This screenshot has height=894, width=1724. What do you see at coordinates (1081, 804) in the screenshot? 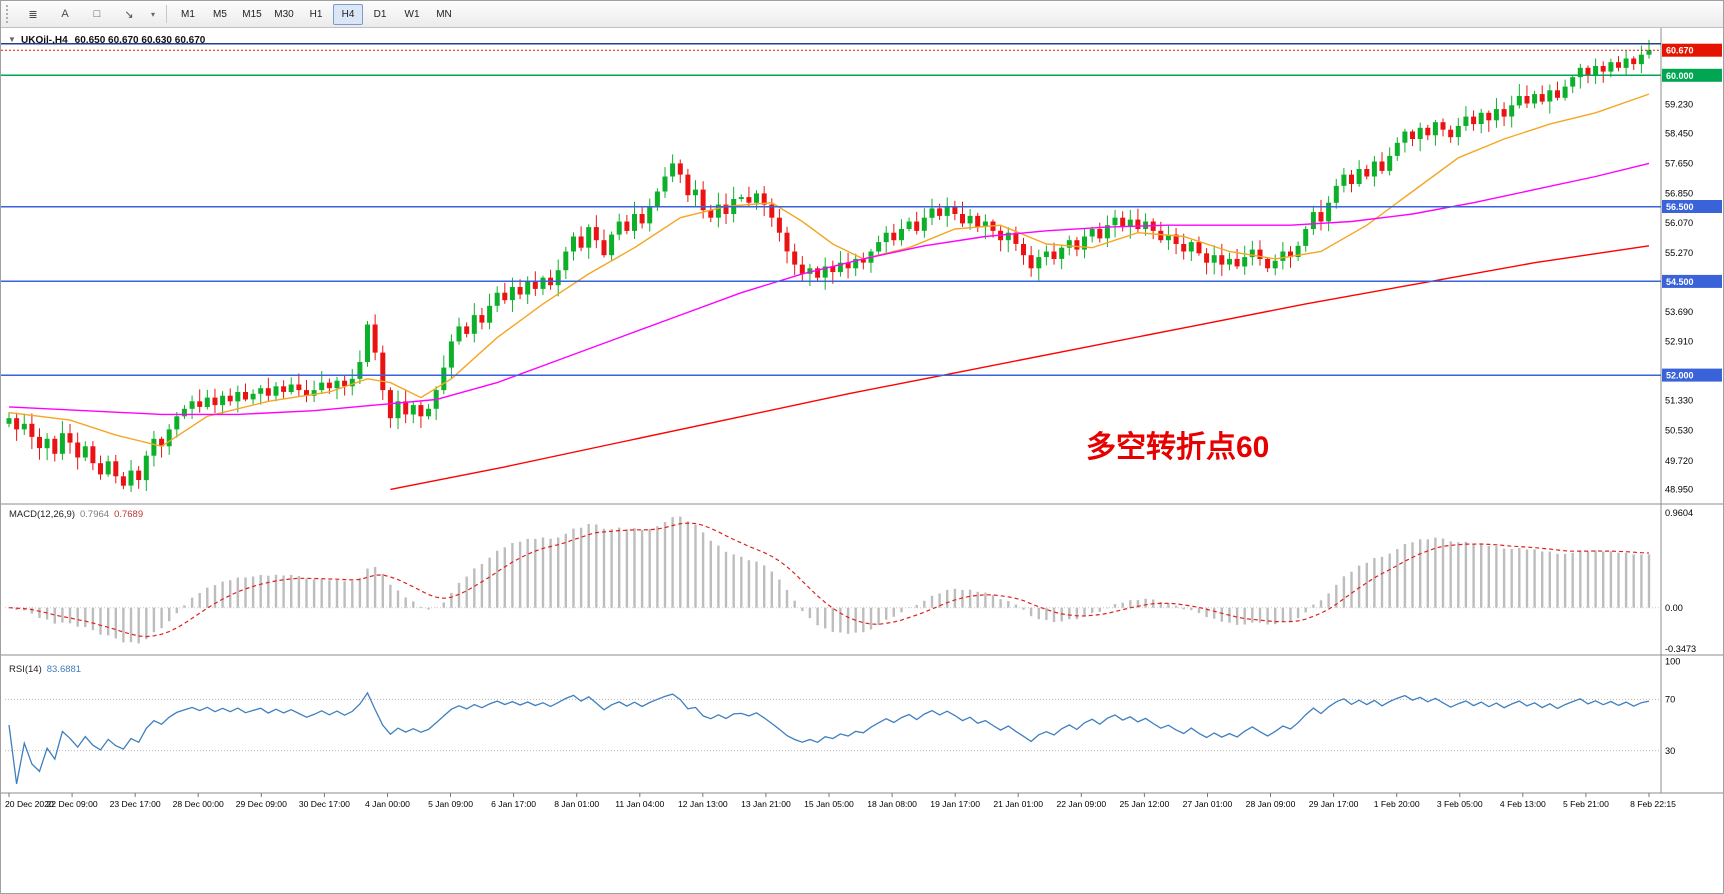
I see `time-axis-label: 22 Jan 09:00` at bounding box center [1081, 804].